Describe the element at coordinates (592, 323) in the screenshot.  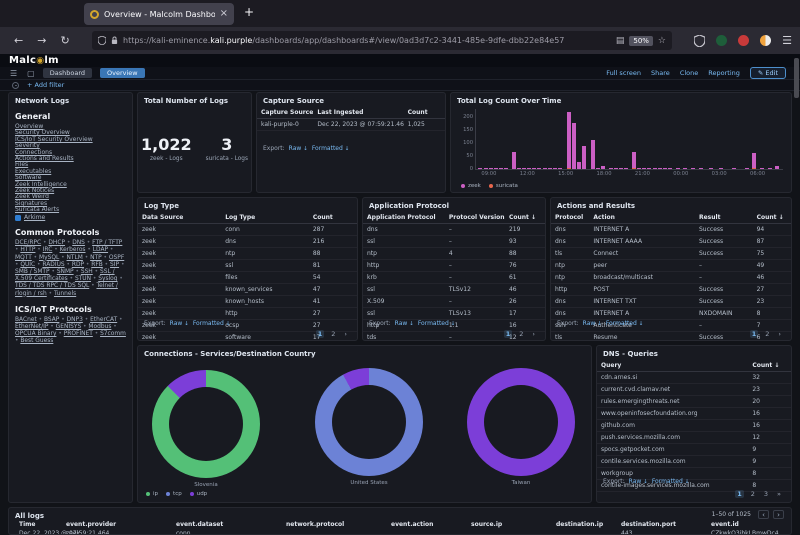
I see `export-raw-link: Raw ↓` at that location.